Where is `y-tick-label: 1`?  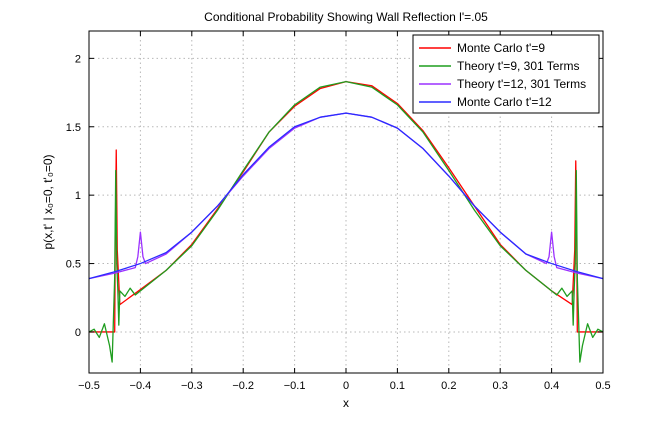
y-tick-label: 1 is located at coordinates (78, 196).